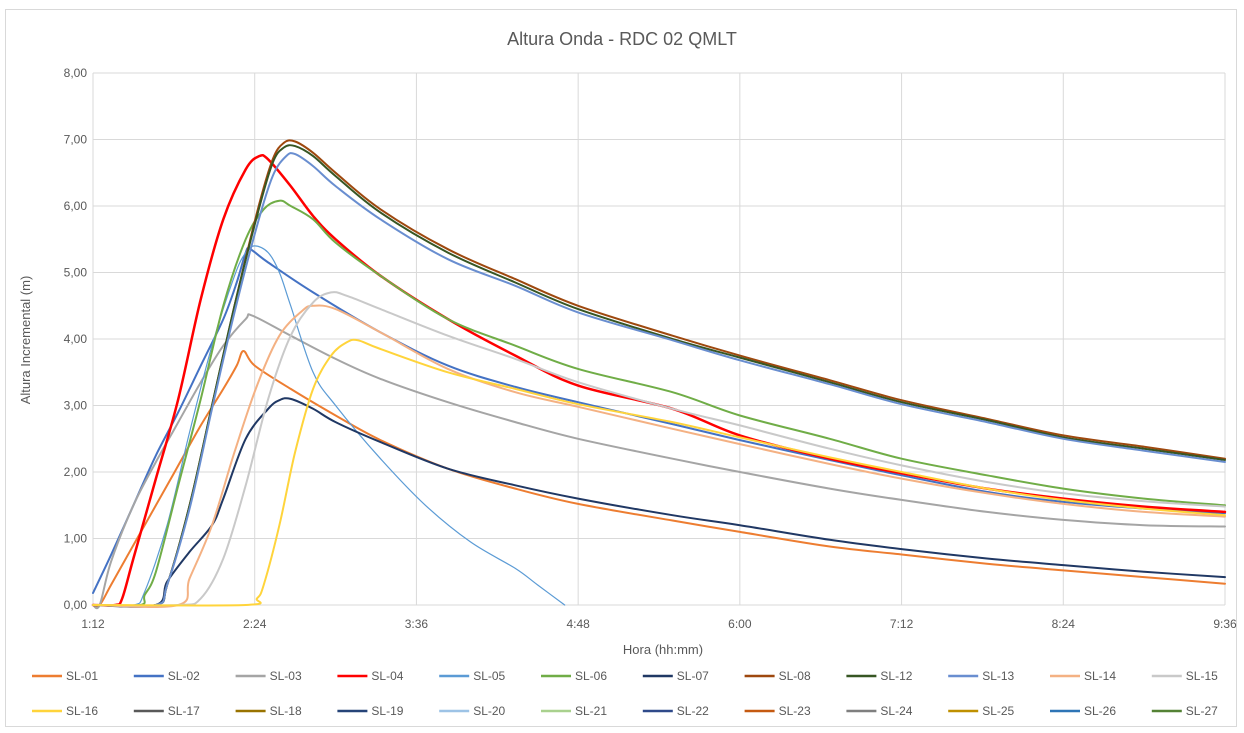 The height and width of the screenshot is (733, 1244). What do you see at coordinates (1202, 711) in the screenshot?
I see `legend-label: SL-27` at bounding box center [1202, 711].